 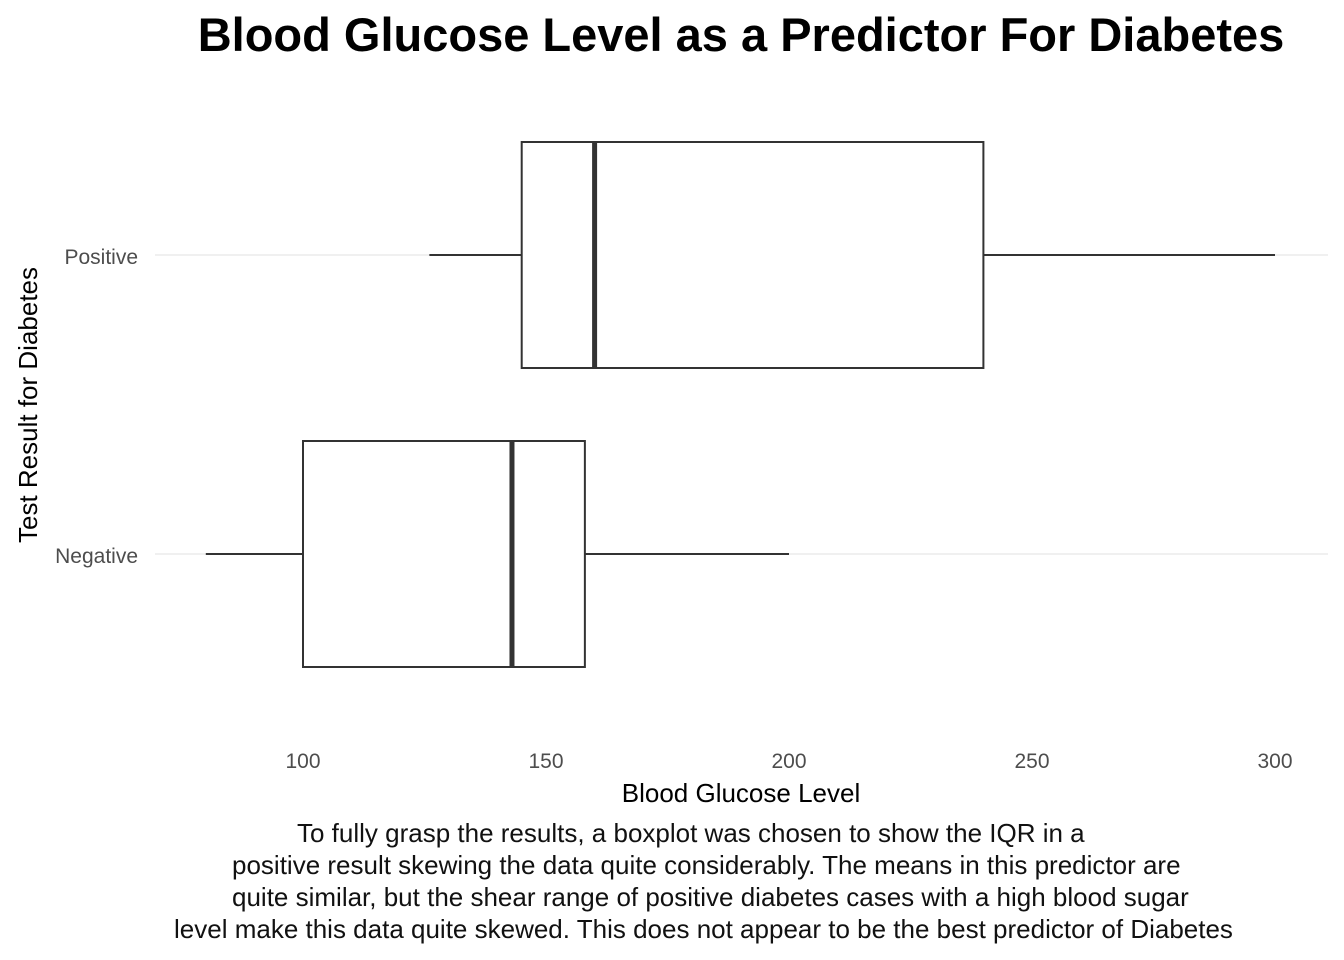 What do you see at coordinates (752, 255) in the screenshot?
I see `iqr-box-positive` at bounding box center [752, 255].